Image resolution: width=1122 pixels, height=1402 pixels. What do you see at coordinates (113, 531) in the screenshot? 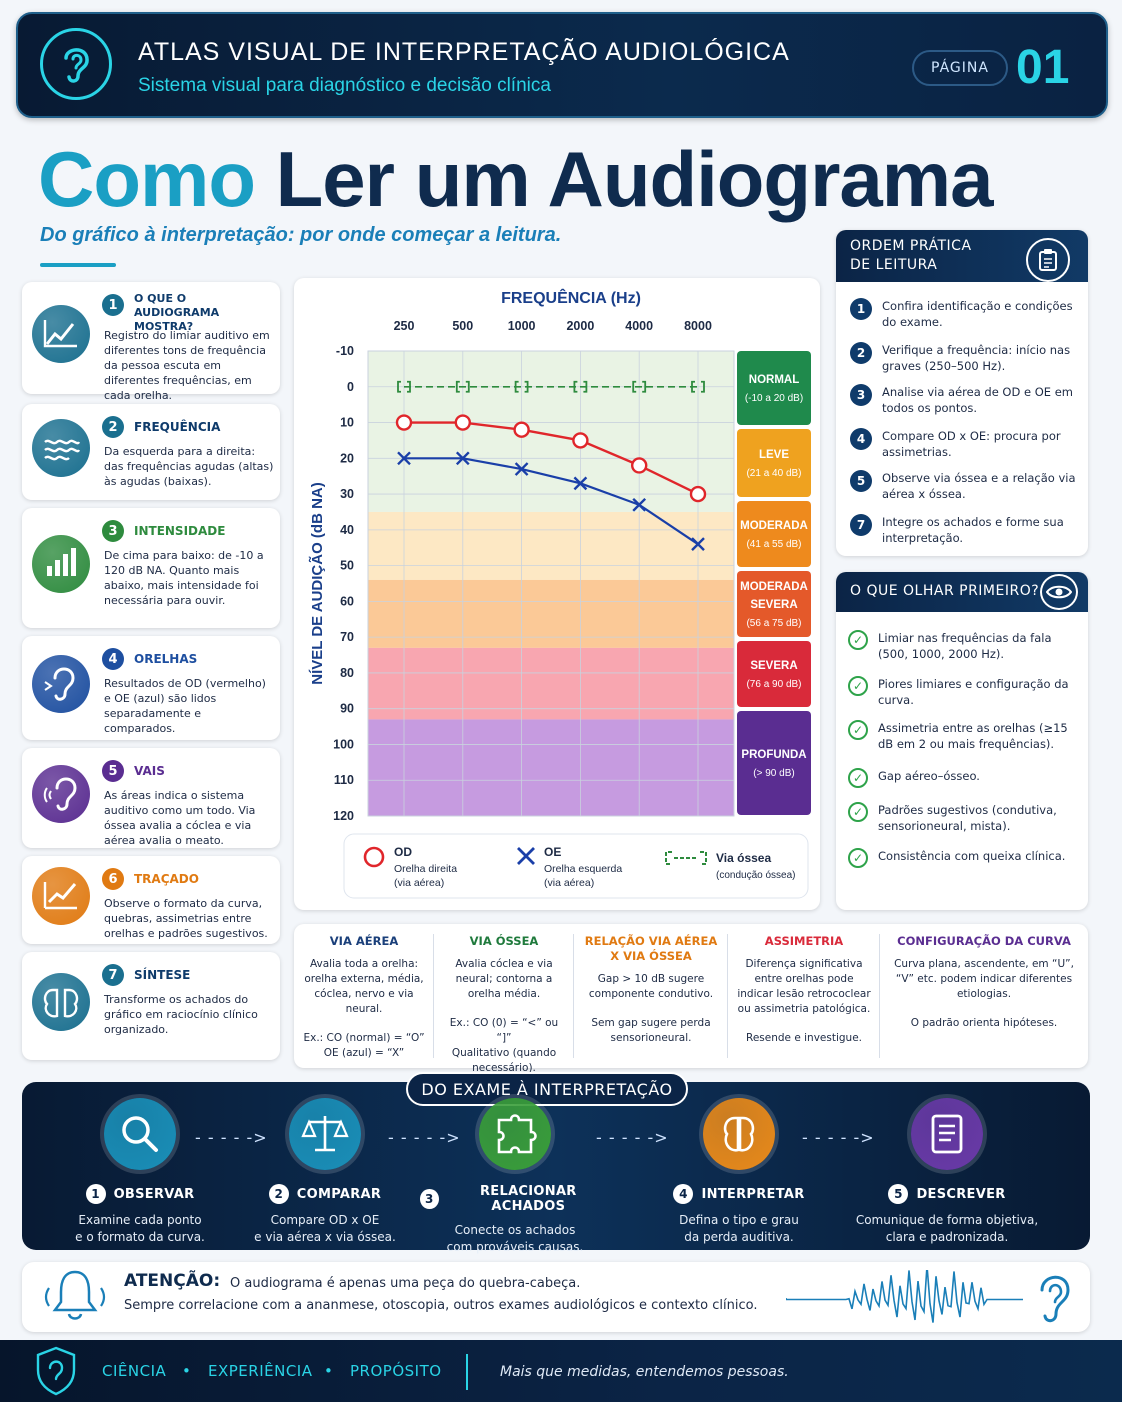
I see `card-number: 3` at bounding box center [113, 531].